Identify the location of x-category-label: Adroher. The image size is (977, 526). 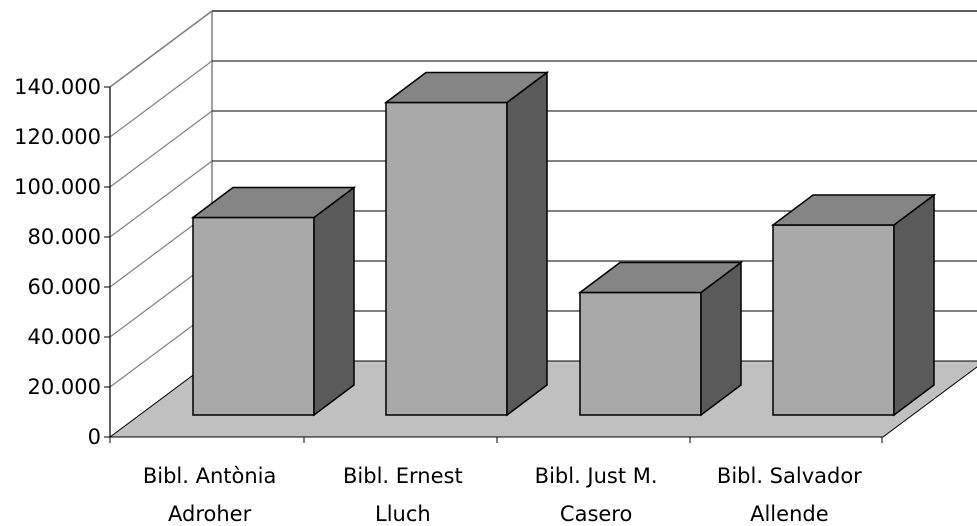
(210, 514).